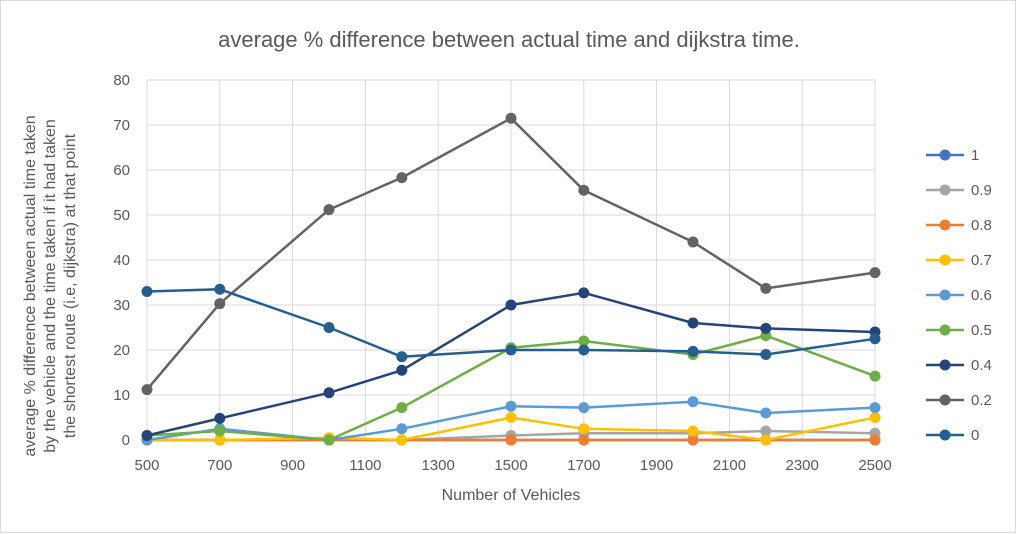 The width and height of the screenshot is (1016, 534). Describe the element at coordinates (656, 465) in the screenshot. I see `x-tick-label: 1900` at that location.